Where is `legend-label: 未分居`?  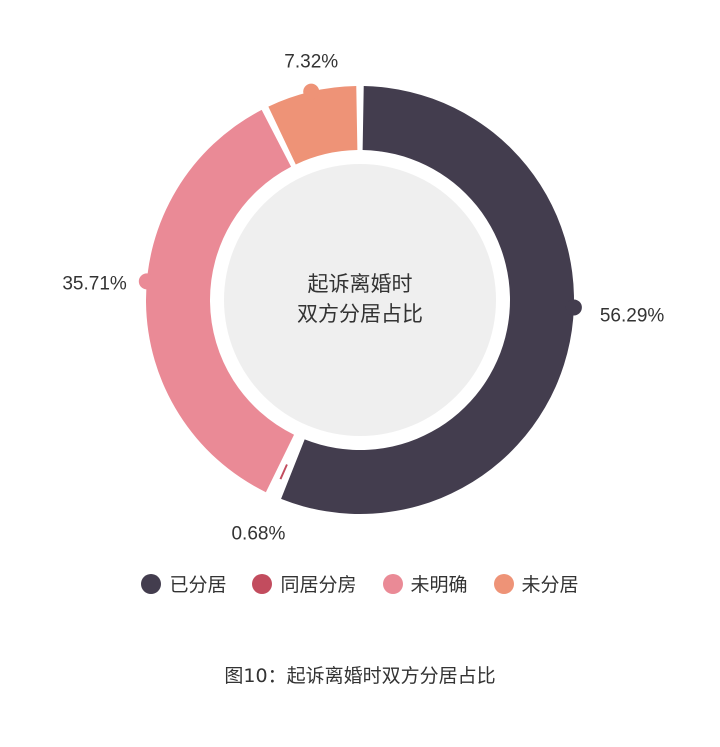 legend-label: 未分居 is located at coordinates (550, 585).